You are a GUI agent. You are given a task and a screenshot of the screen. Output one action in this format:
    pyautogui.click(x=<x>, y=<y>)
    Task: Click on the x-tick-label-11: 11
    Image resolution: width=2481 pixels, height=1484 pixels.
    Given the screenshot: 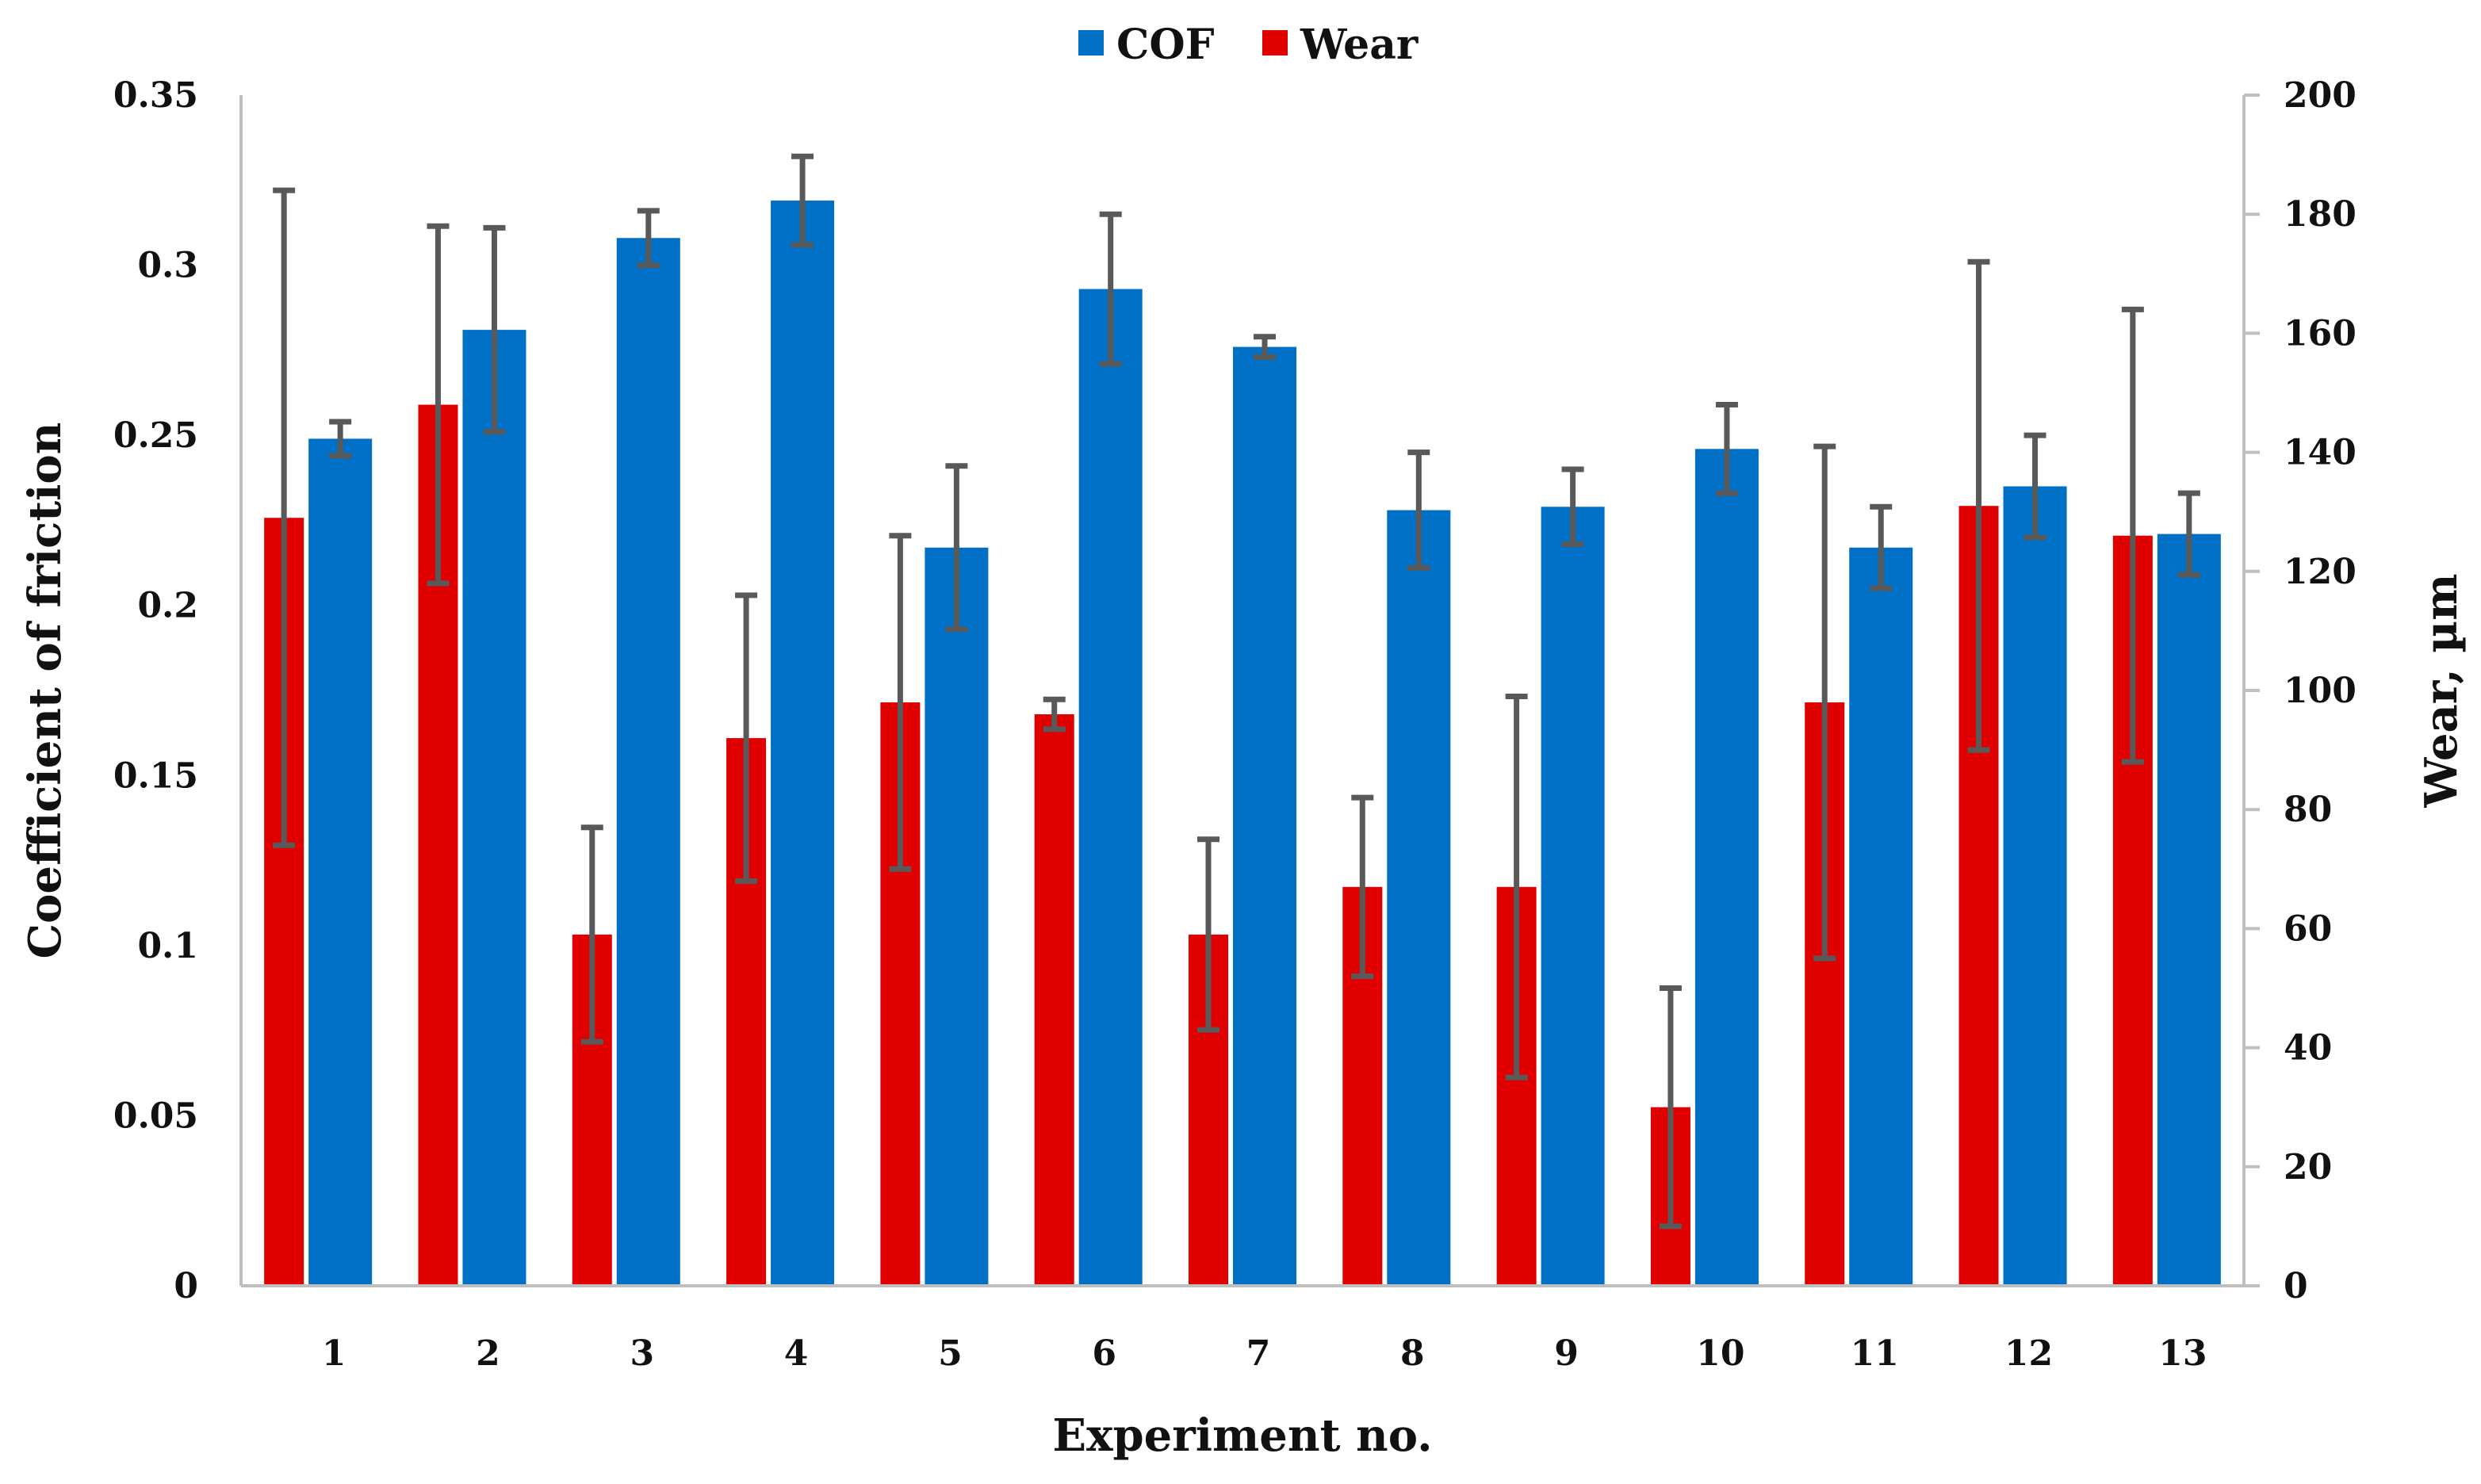 What is the action you would take?
    pyautogui.click(x=1875, y=1353)
    